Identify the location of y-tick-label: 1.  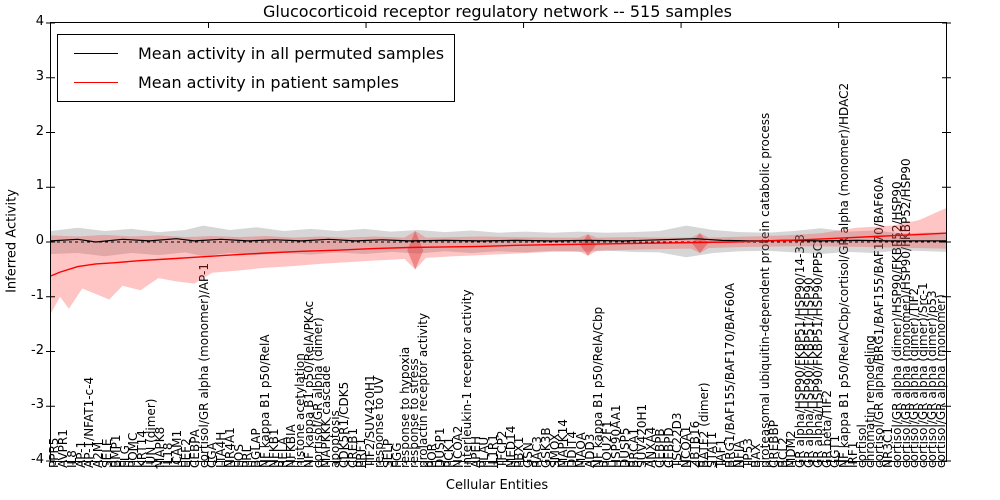
(39, 186).